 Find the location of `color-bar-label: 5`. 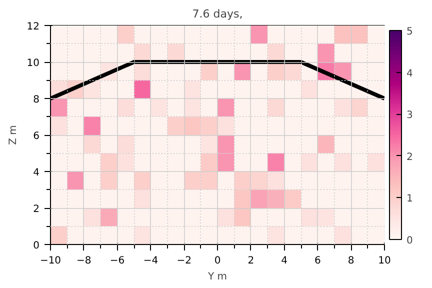

color-bar-label: 5 is located at coordinates (409, 32).